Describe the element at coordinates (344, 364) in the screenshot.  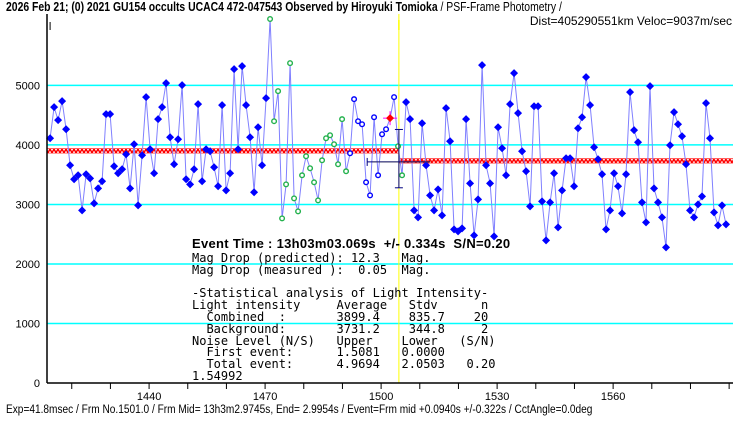
I see `stats-line: Total event: 4.9694 2.0503 0.20` at that location.